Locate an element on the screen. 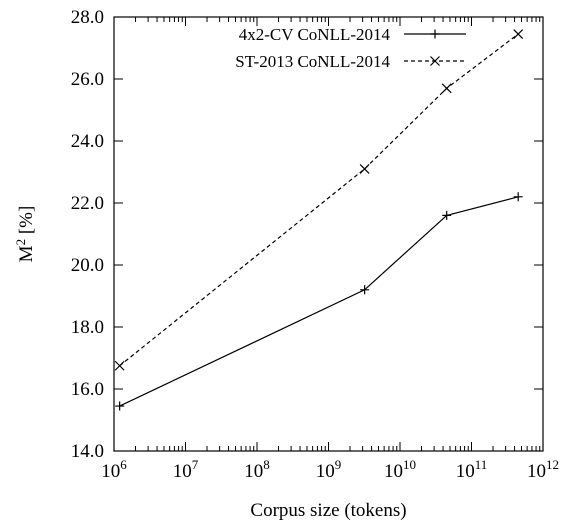 This screenshot has height=521, width=578. y-tick-label: 18.0 is located at coordinates (87, 327).